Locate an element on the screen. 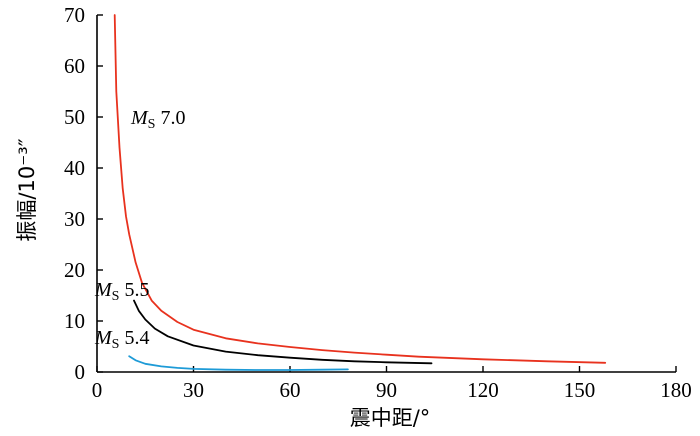  y-tick-label: 30 is located at coordinates (74, 219).